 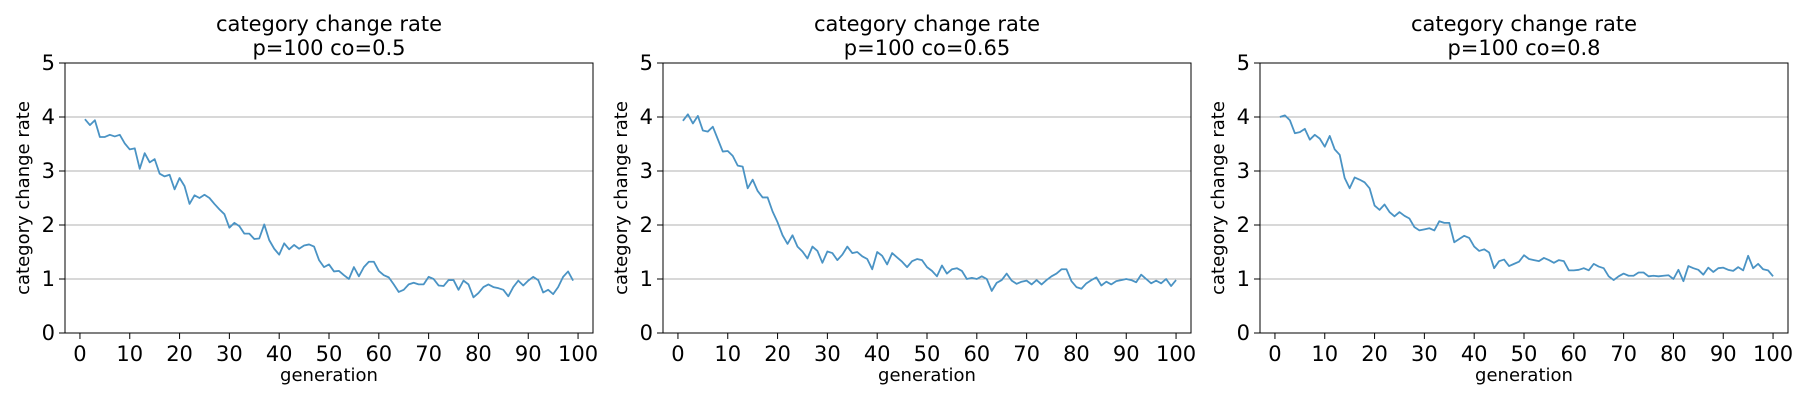 What do you see at coordinates (927, 48) in the screenshot?
I see `chart-subtitle: p=100 co=0.65` at bounding box center [927, 48].